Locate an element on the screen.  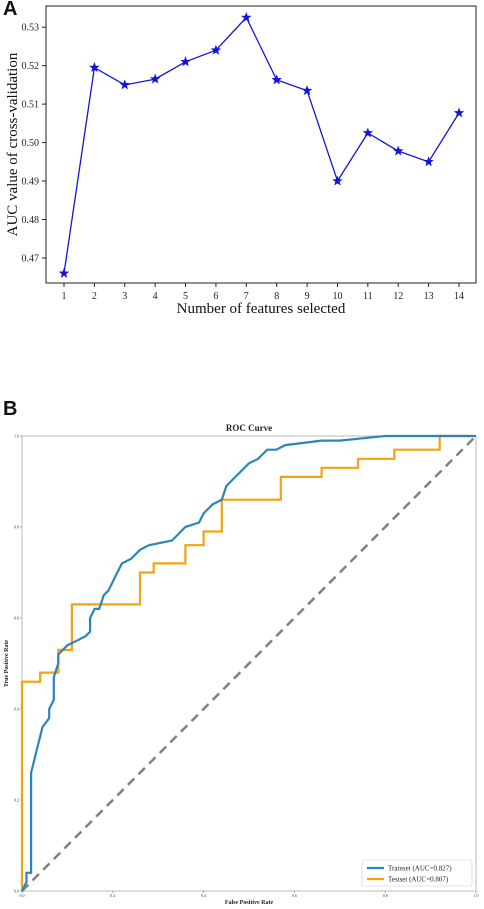
y-tick-label: 0.0 is located at coordinates (16, 891).